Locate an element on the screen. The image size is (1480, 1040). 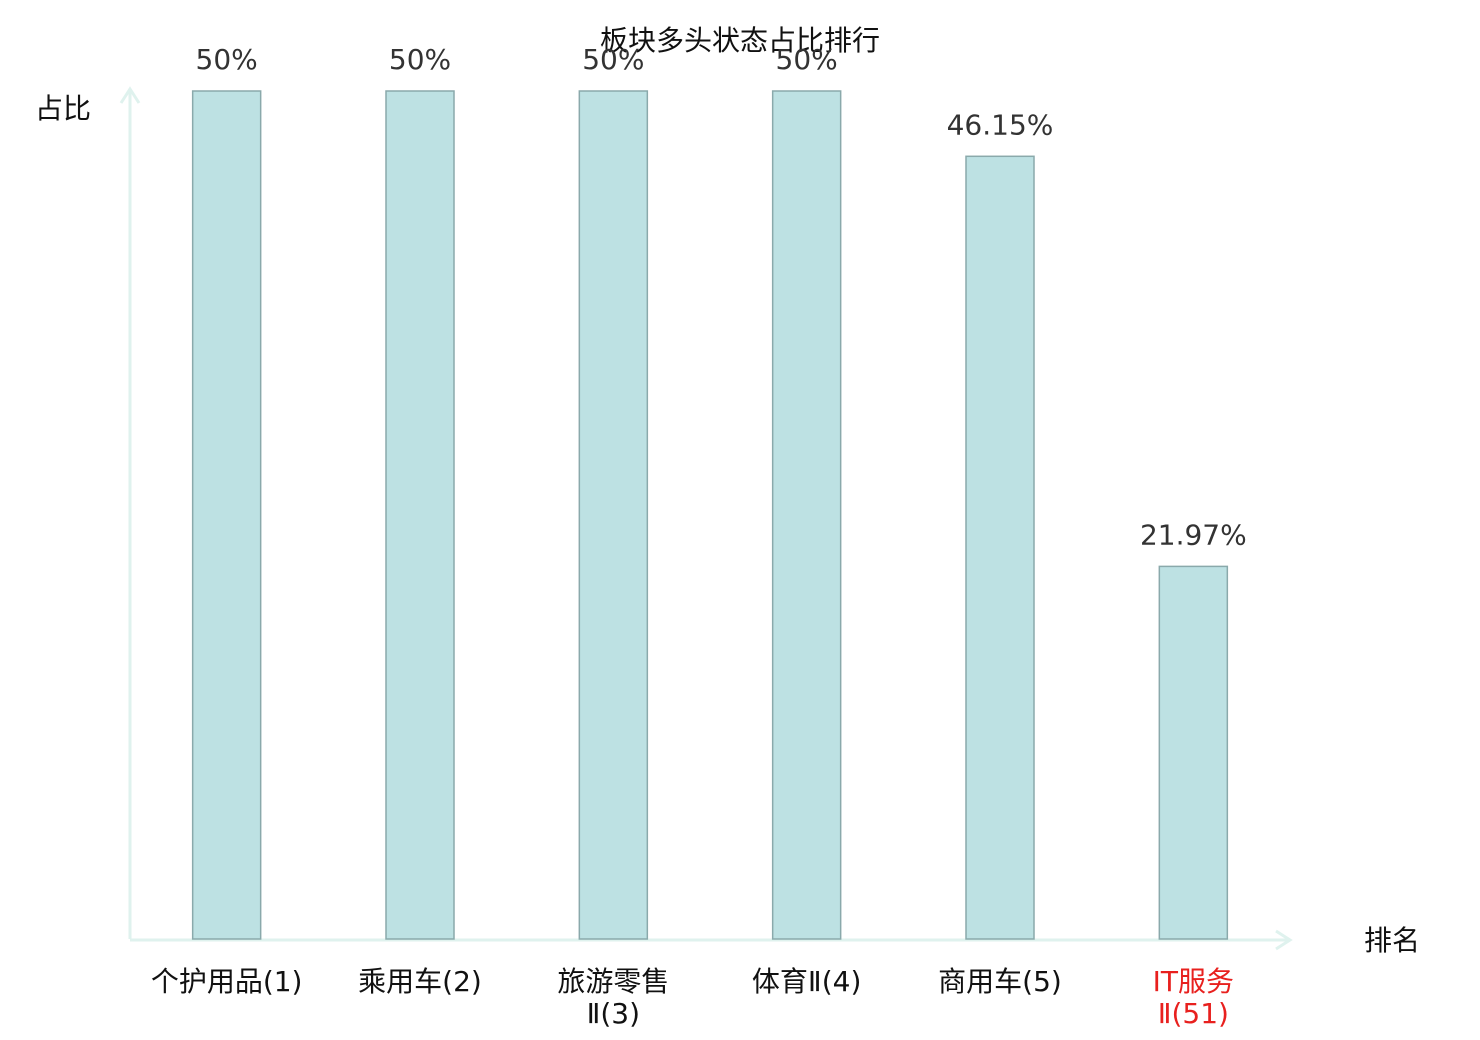
x-axis-label: 排名 is located at coordinates (1392, 940).